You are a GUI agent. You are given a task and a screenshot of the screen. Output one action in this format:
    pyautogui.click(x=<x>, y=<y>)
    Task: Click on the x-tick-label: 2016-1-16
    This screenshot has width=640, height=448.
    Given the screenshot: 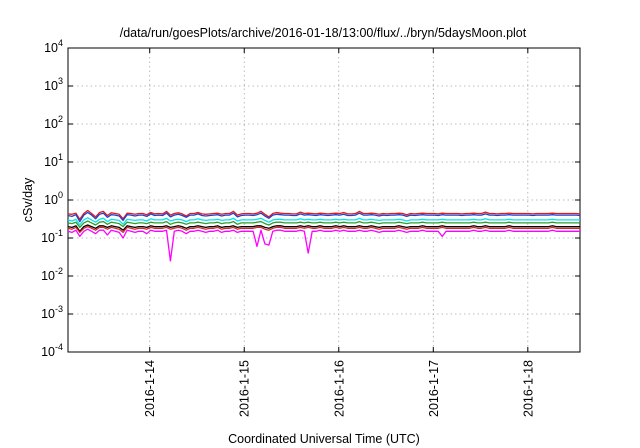 What is the action you would take?
    pyautogui.click(x=339, y=388)
    